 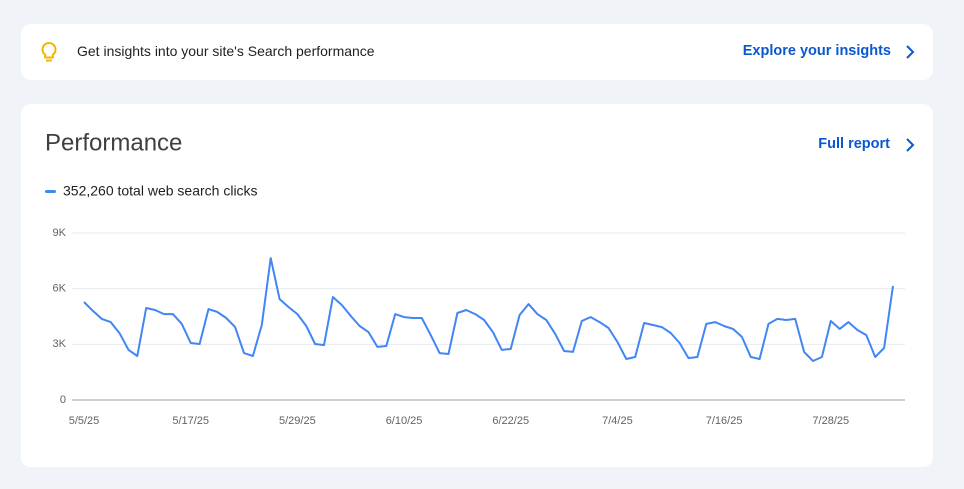 I want to click on y-tick-label: 3K, so click(x=60, y=344).